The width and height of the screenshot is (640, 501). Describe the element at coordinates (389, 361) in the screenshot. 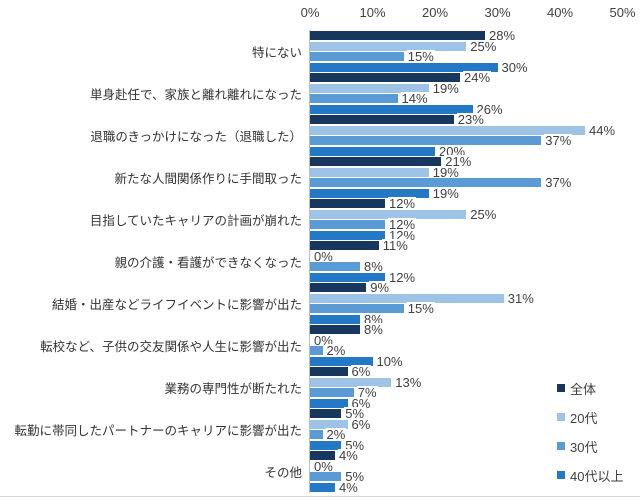

I see `value-label: 10%` at that location.